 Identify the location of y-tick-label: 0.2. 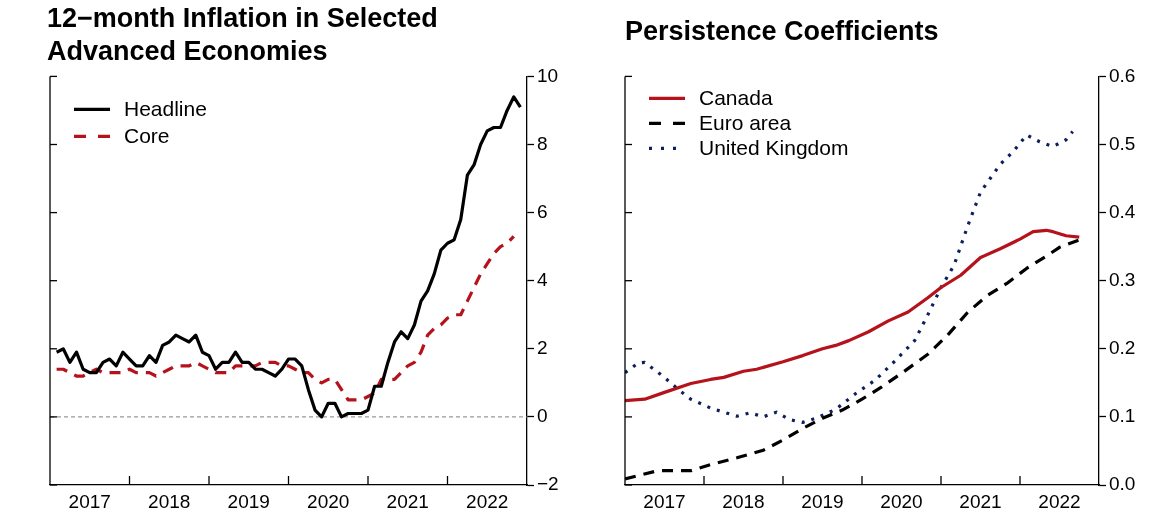
(1122, 348).